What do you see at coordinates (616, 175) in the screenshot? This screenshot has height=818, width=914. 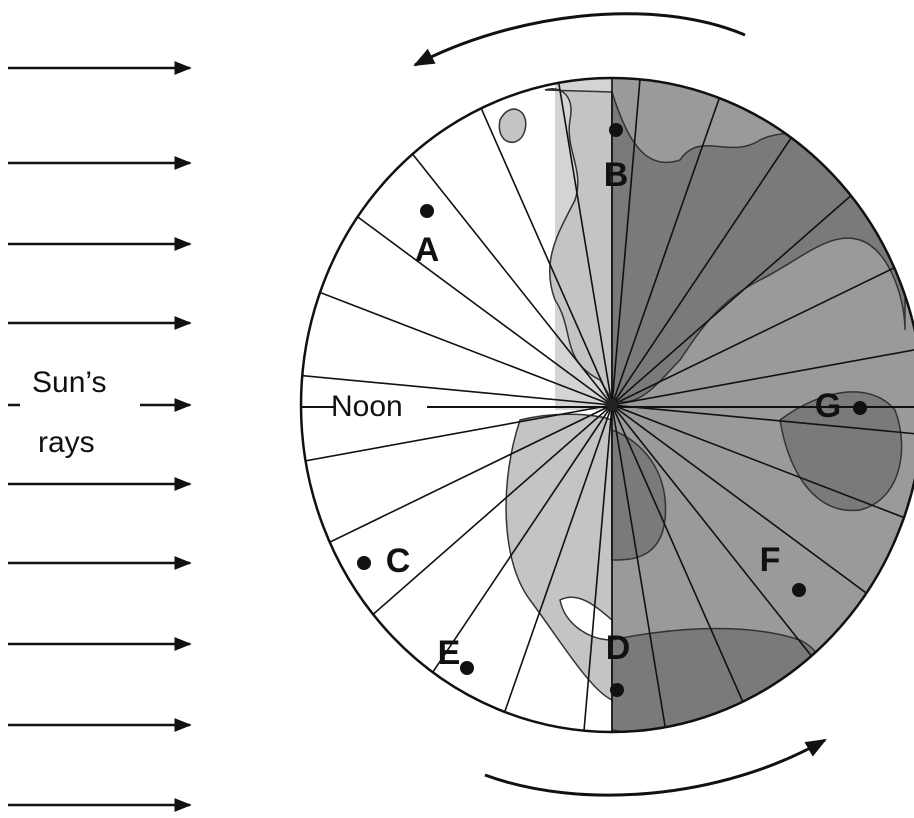 I see `point-label: B` at bounding box center [616, 175].